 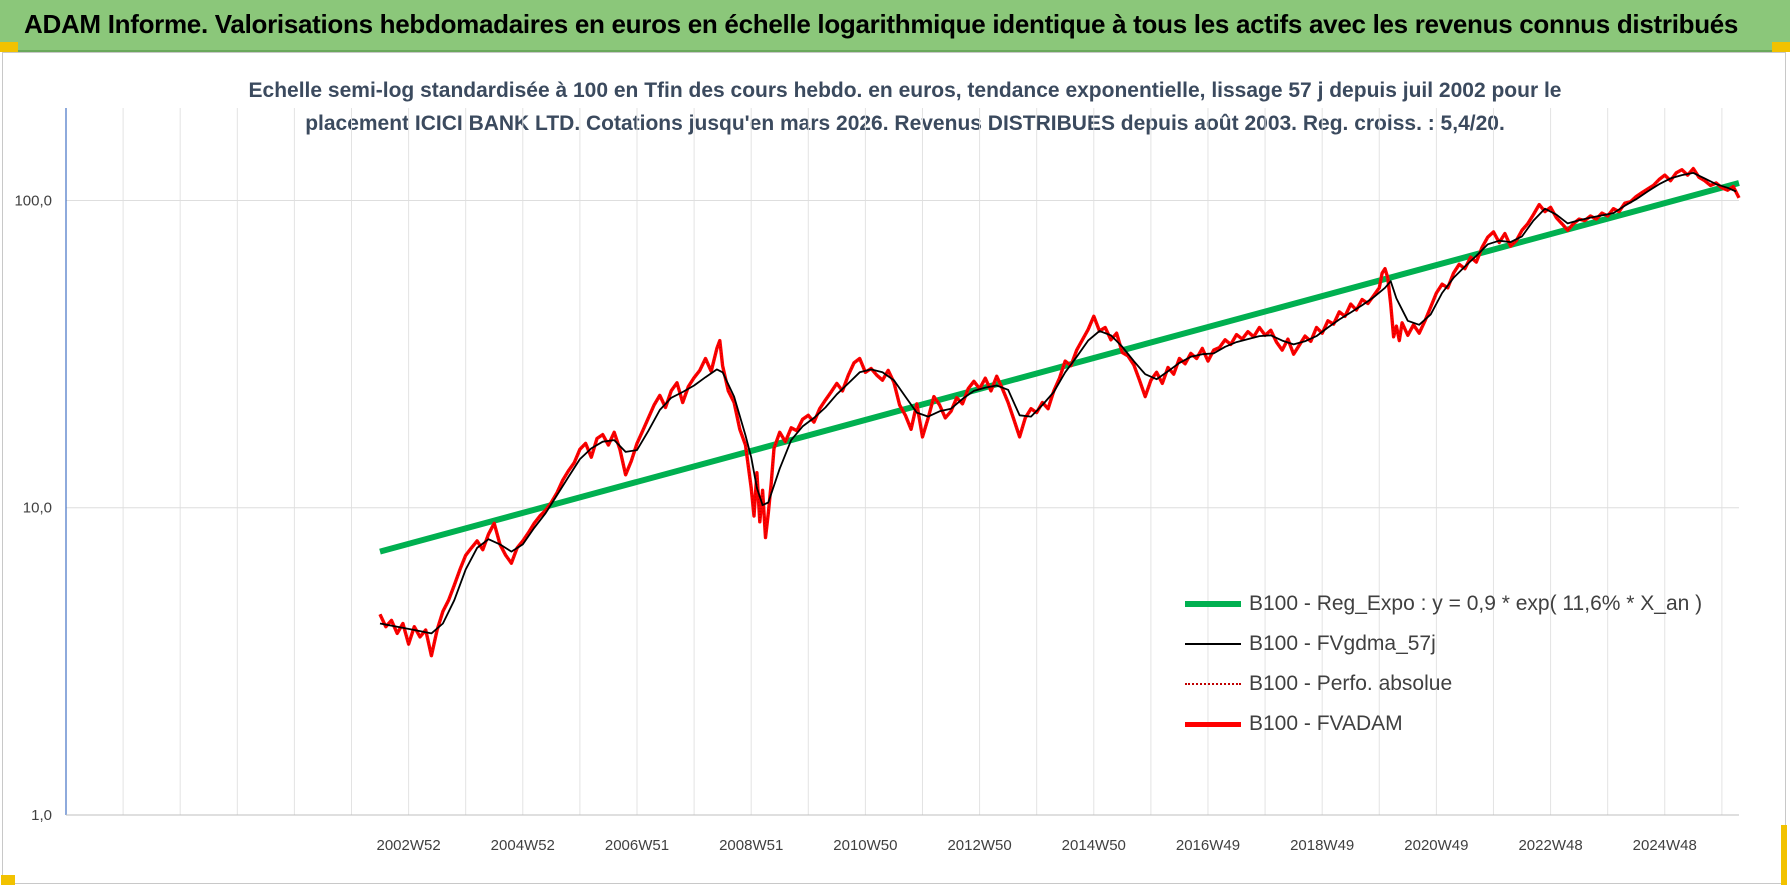 What do you see at coordinates (1213, 644) in the screenshot?
I see `legend-swatch-moving-average` at bounding box center [1213, 644].